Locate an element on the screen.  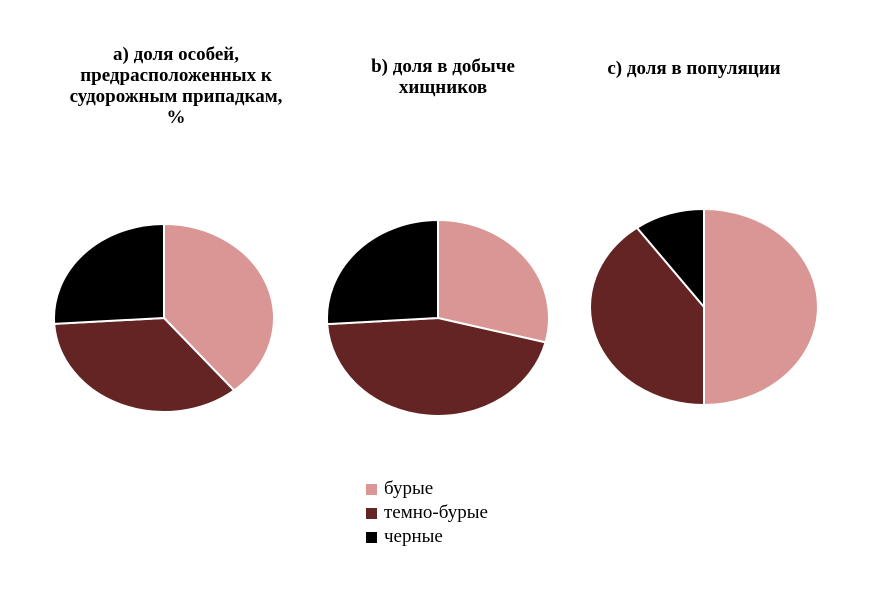
pie-c-title: c) доля в популяции is located at coordinates (694, 68).